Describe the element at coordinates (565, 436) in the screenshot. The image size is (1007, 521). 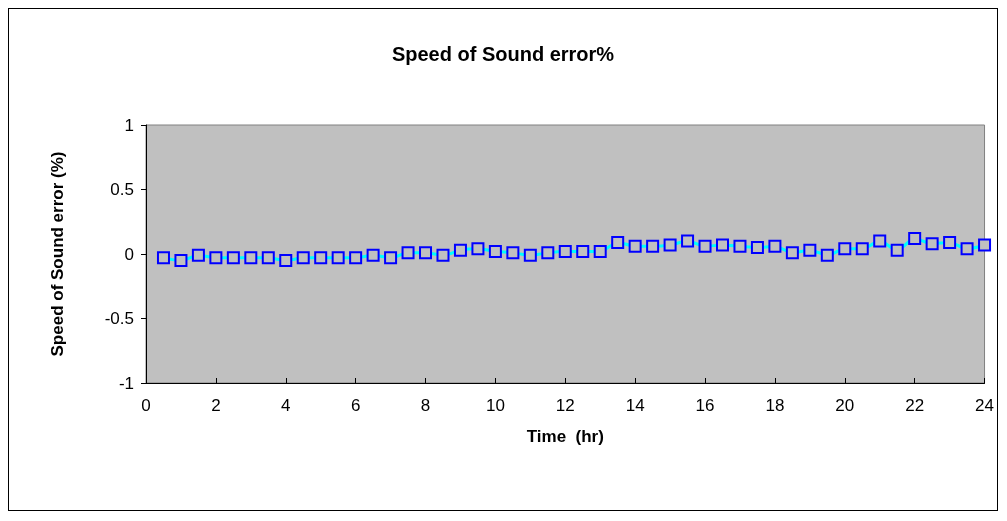
I see `x-axis-title: Time (hr)` at that location.